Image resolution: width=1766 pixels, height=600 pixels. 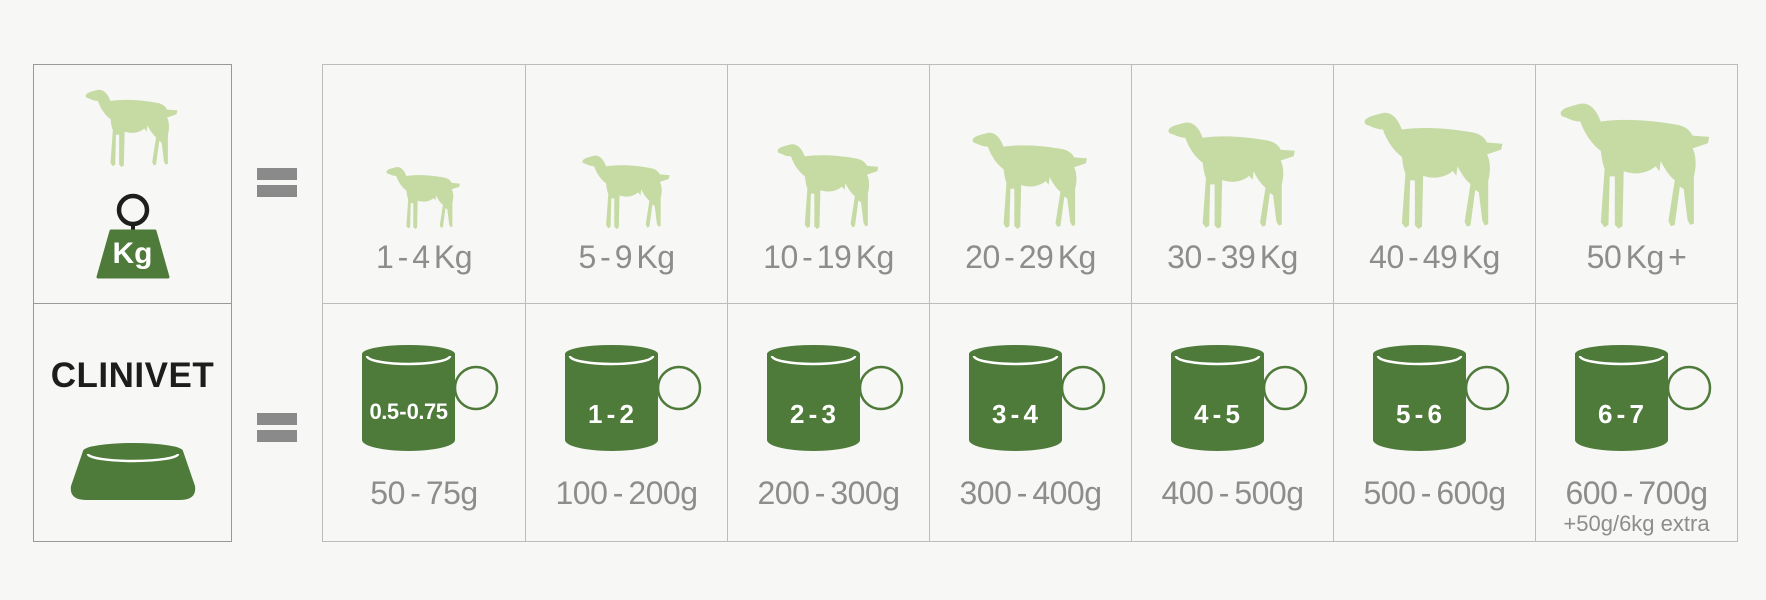 I want to click on grams-label: 50 - 75g, so click(x=424, y=493).